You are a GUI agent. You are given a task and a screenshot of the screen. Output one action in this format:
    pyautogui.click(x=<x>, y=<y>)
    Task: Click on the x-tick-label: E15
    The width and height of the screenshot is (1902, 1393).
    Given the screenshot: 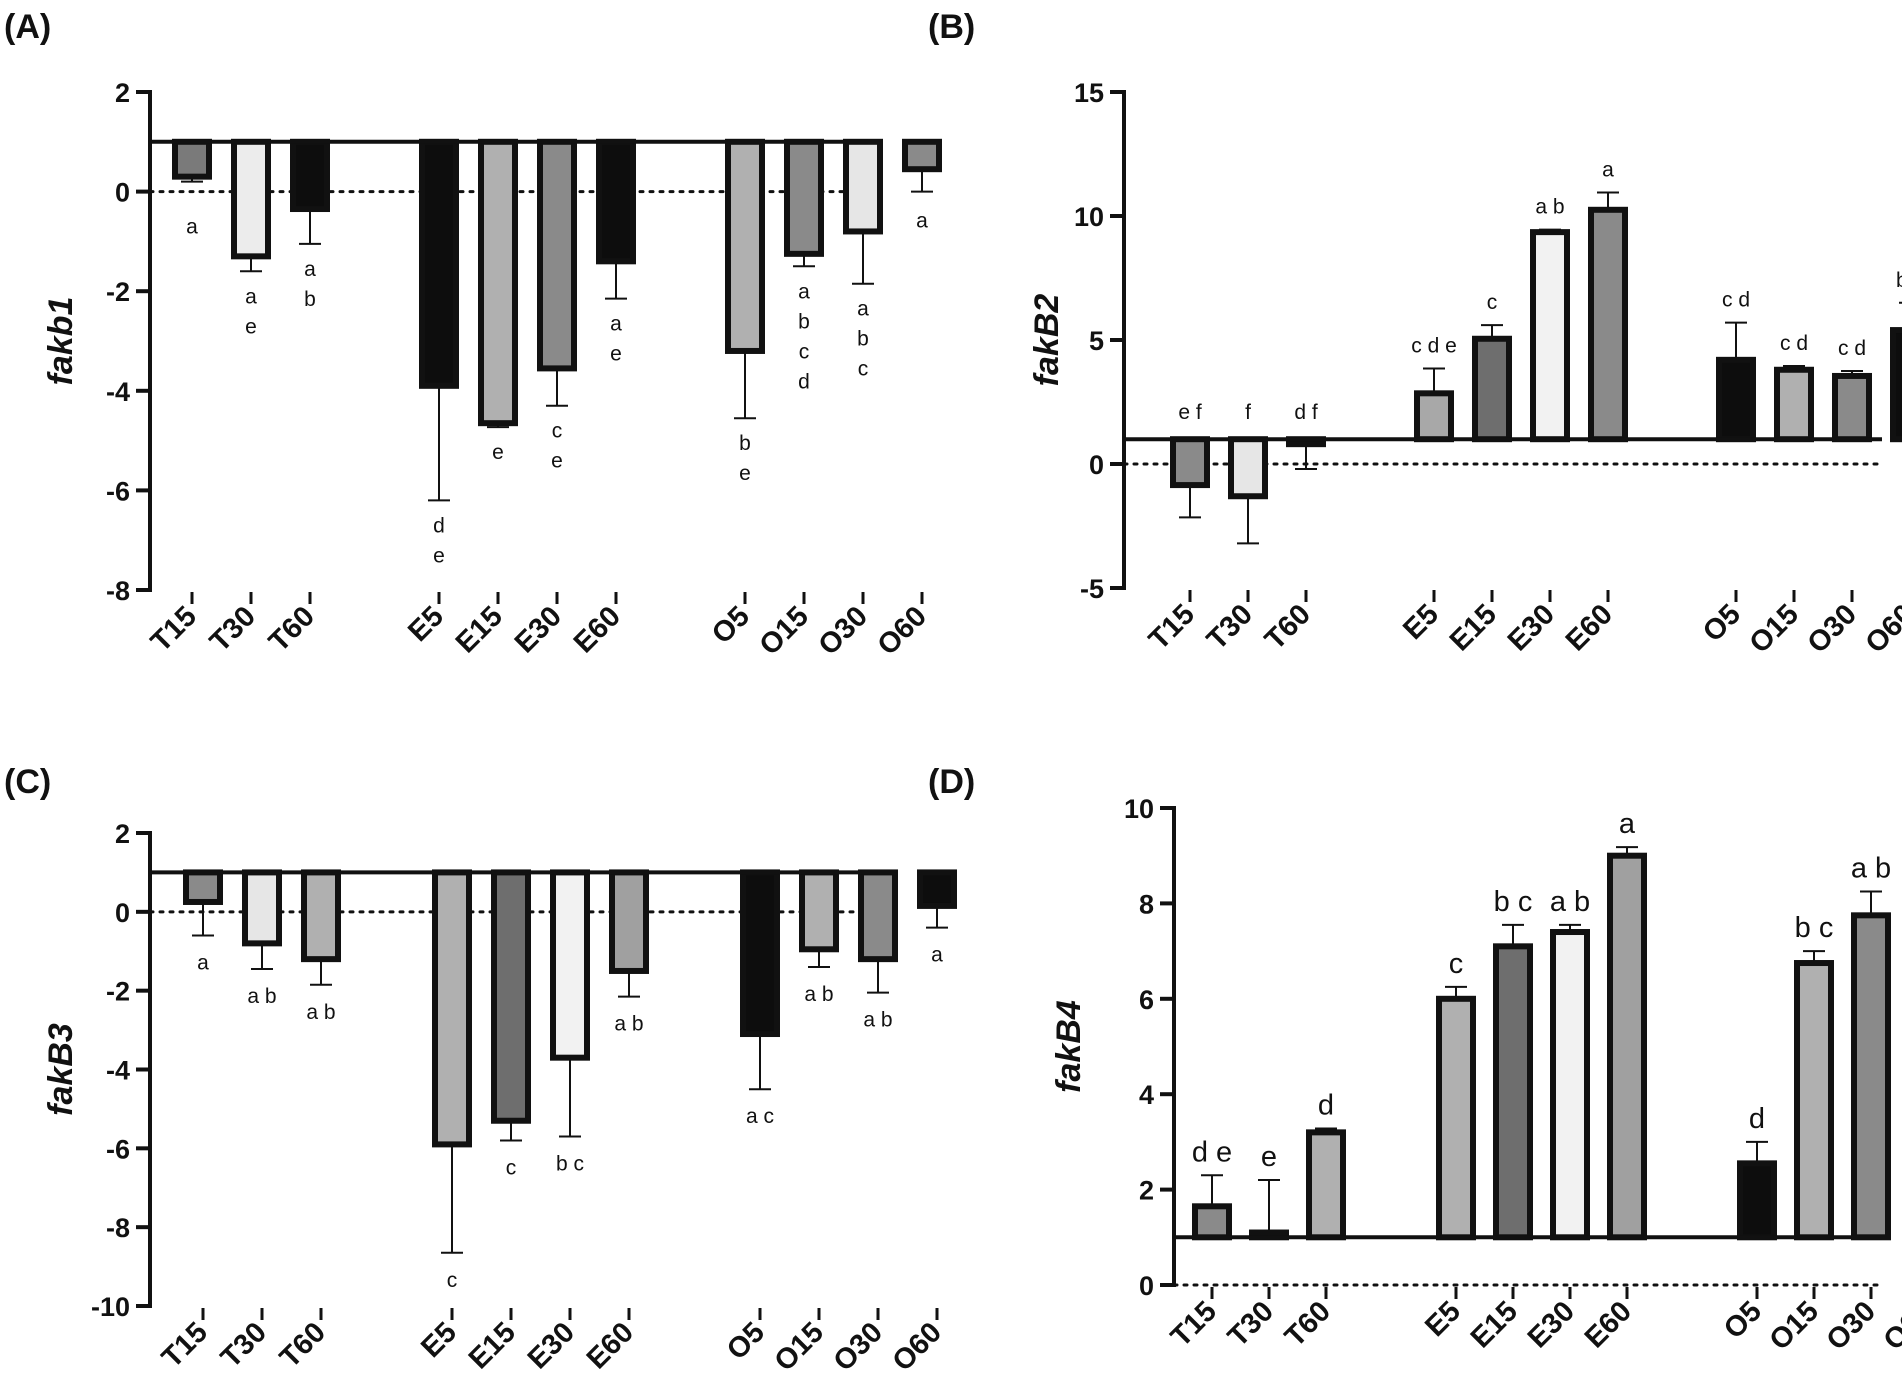 What is the action you would take?
    pyautogui.click(x=492, y=1345)
    